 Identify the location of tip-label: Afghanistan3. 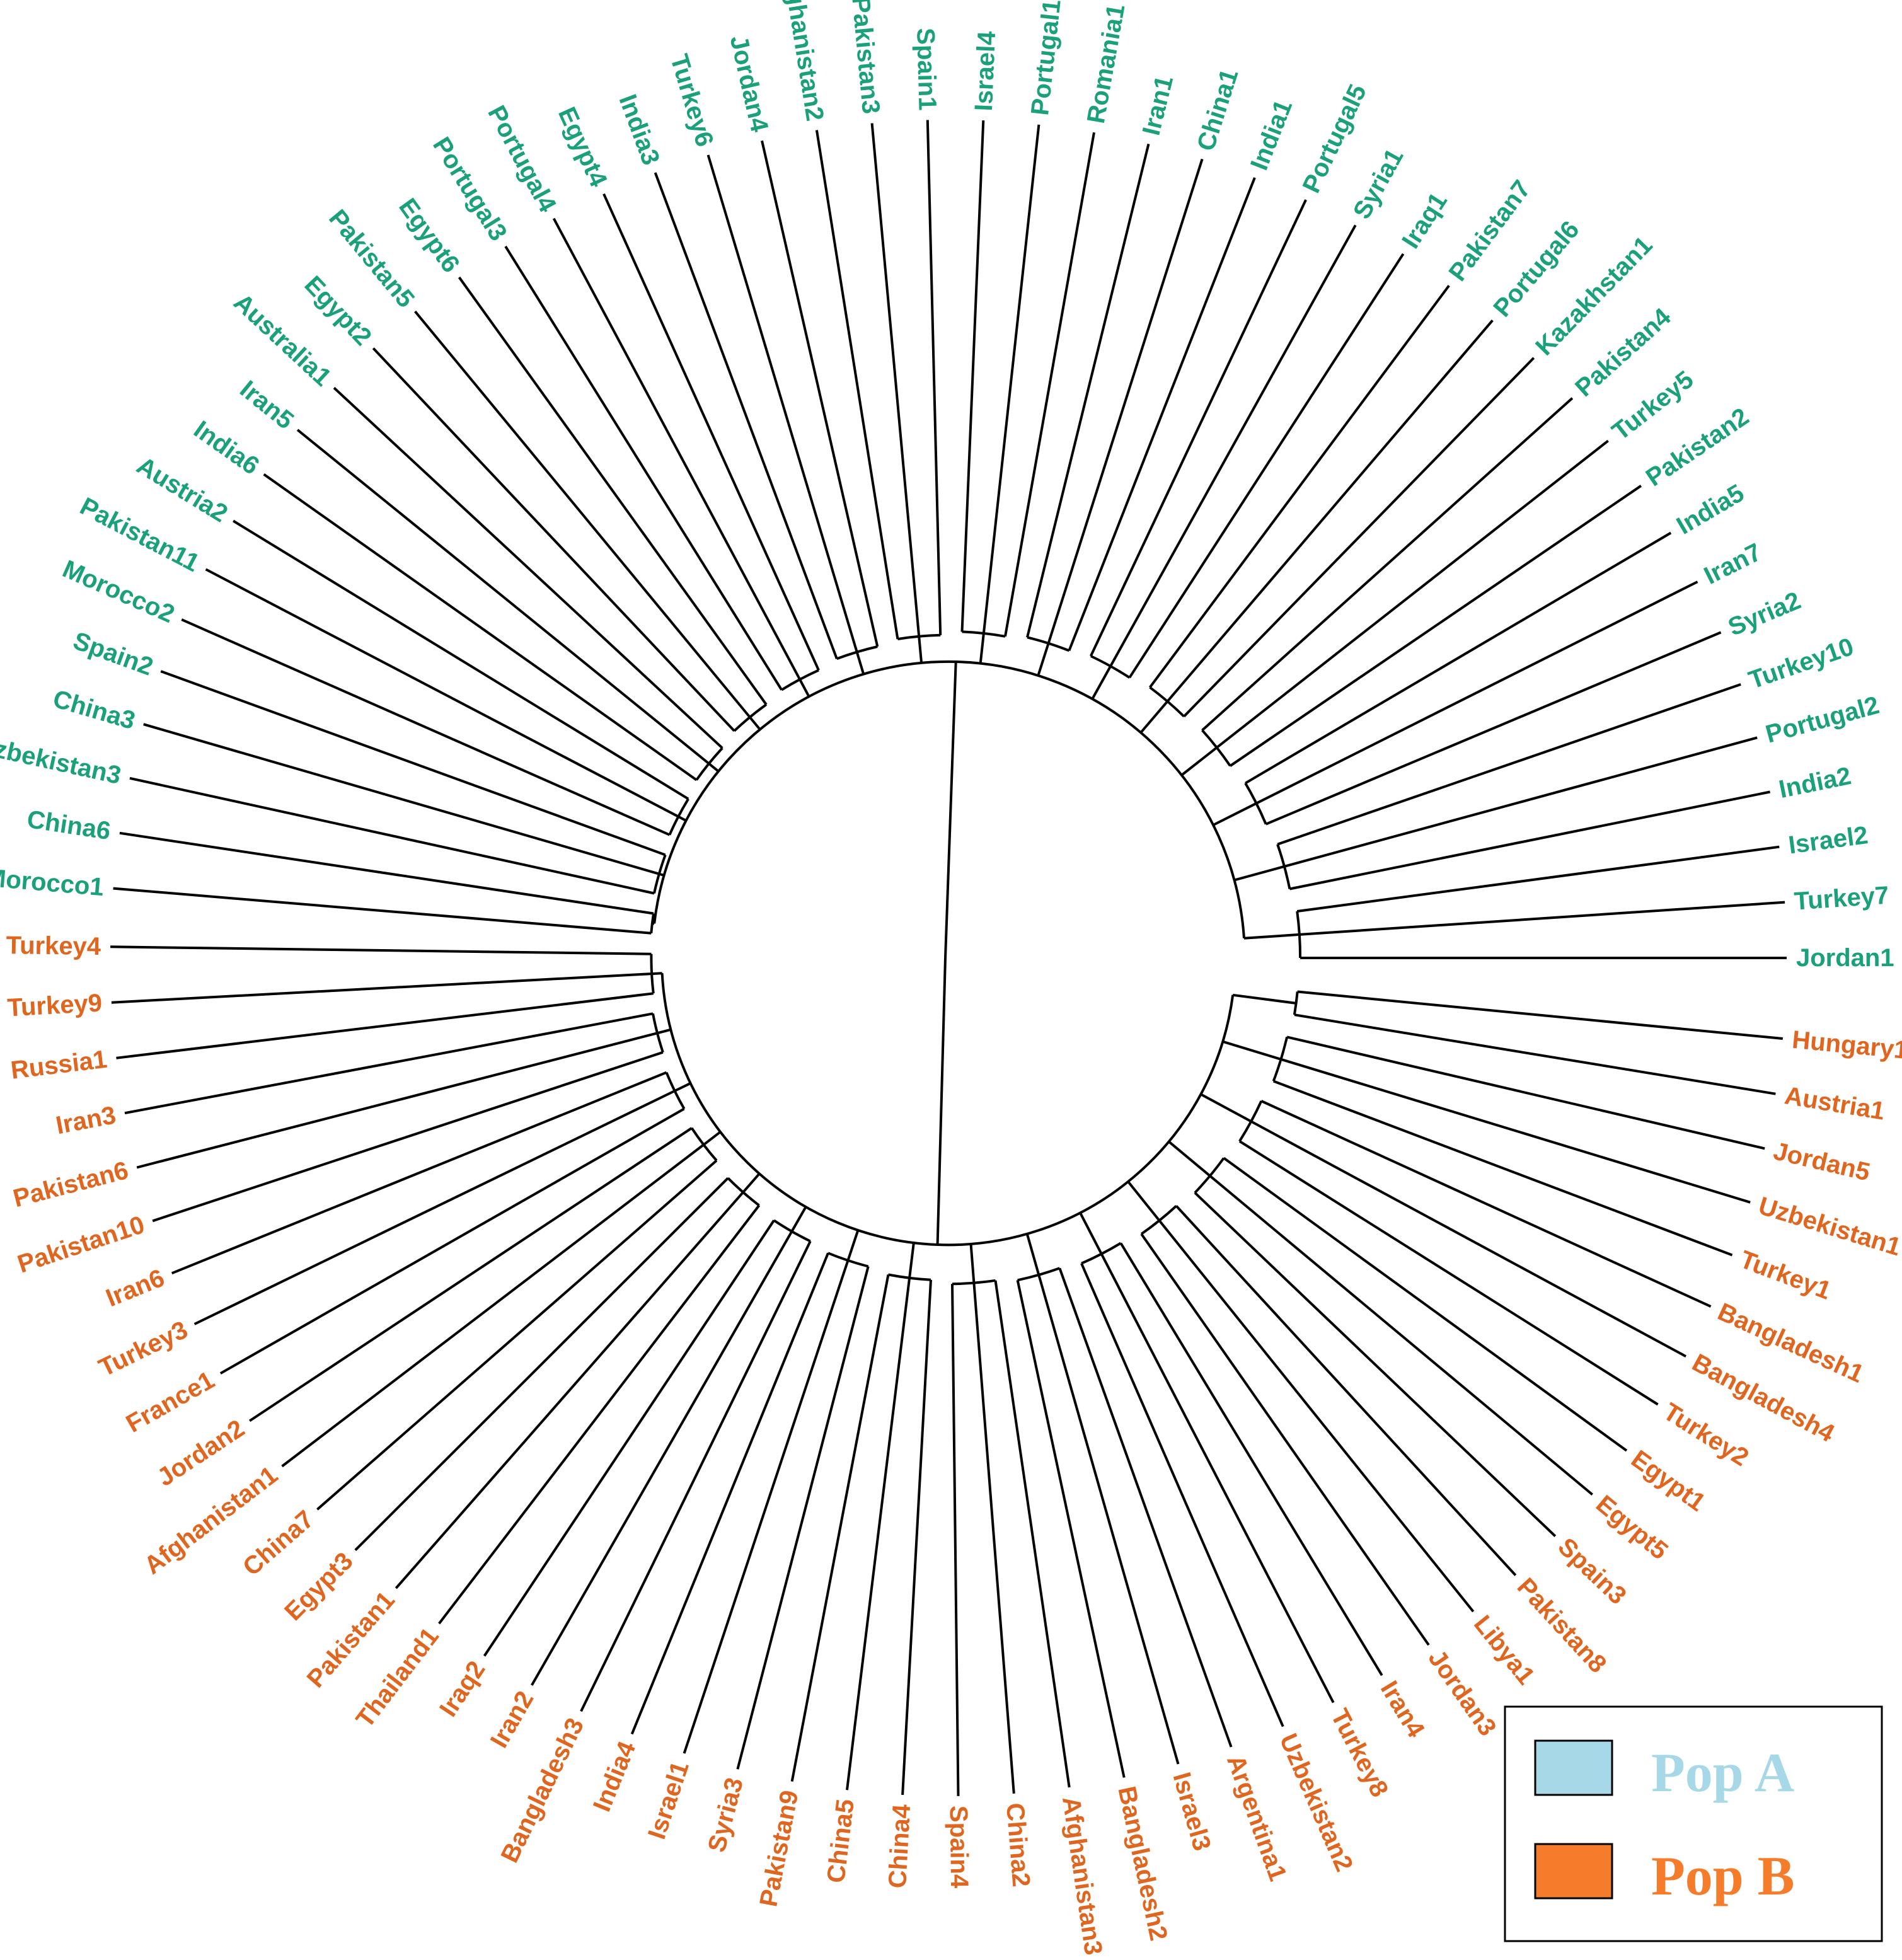
(1082, 1876).